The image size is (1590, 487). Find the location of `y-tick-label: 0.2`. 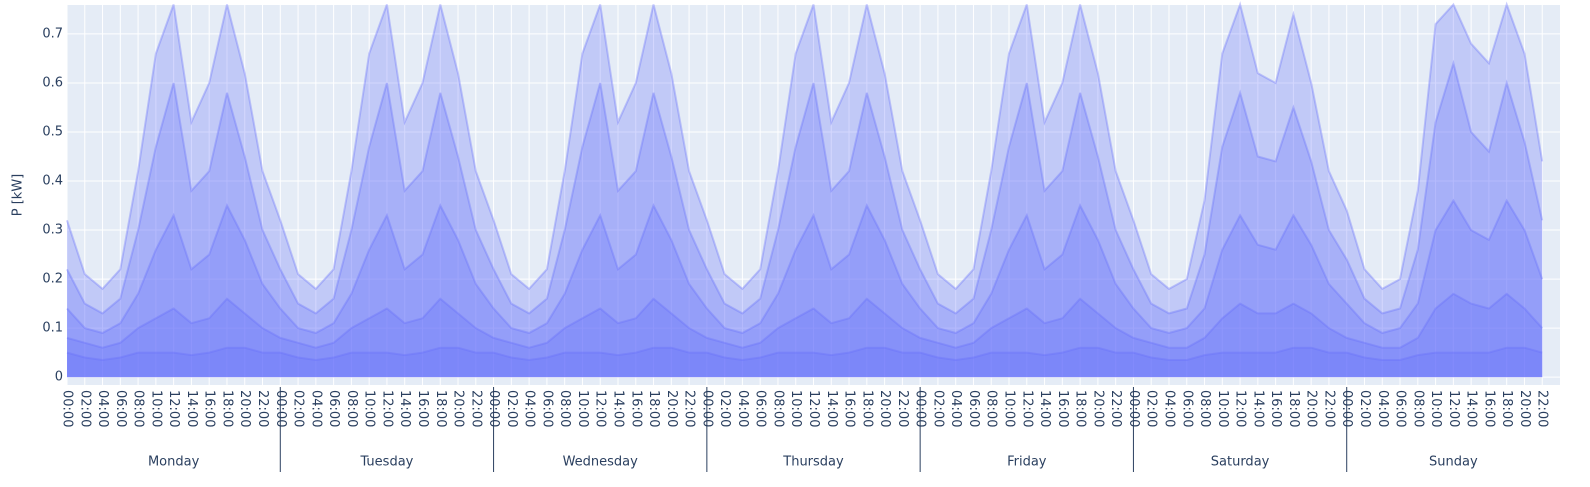

y-tick-label: 0.2 is located at coordinates (52, 279).